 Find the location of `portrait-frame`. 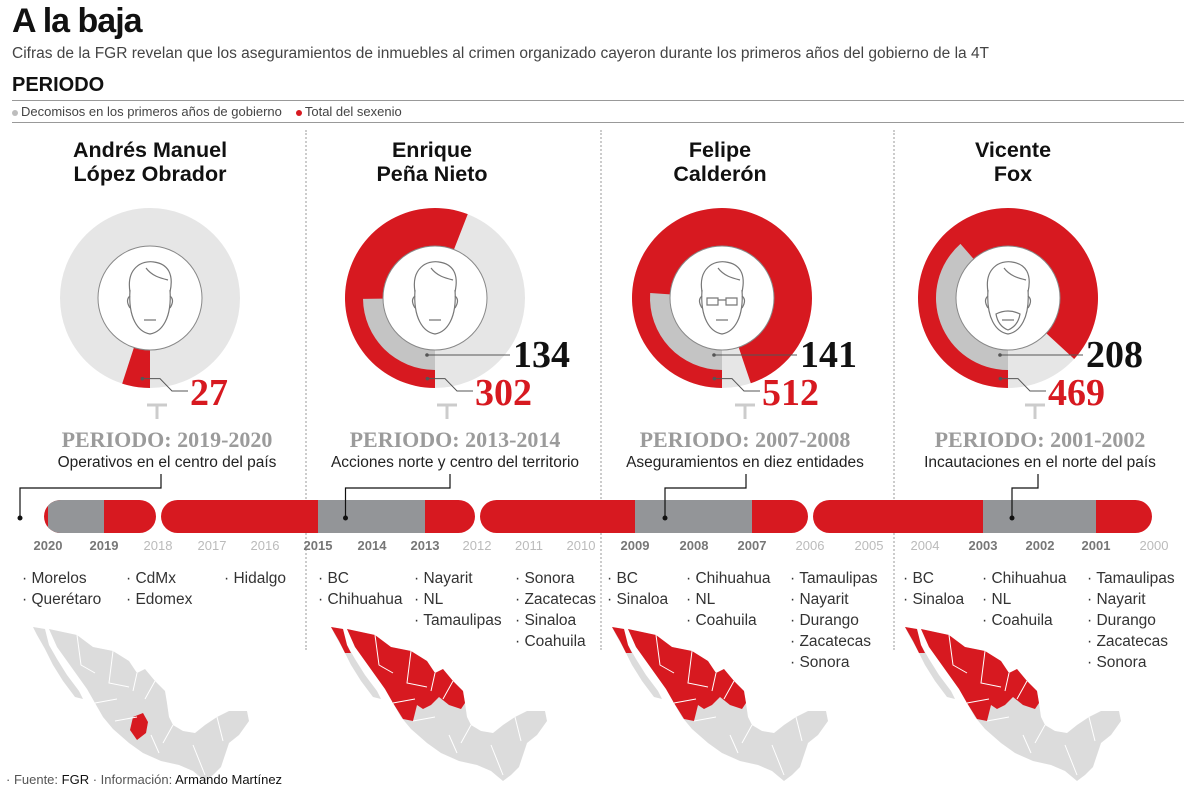

portrait-frame is located at coordinates (722, 298).